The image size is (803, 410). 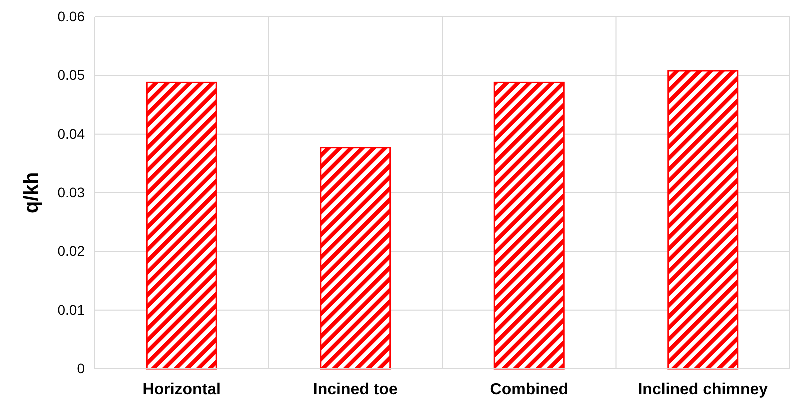 I want to click on x-tick-label: Inclined chimney, so click(x=703, y=389).